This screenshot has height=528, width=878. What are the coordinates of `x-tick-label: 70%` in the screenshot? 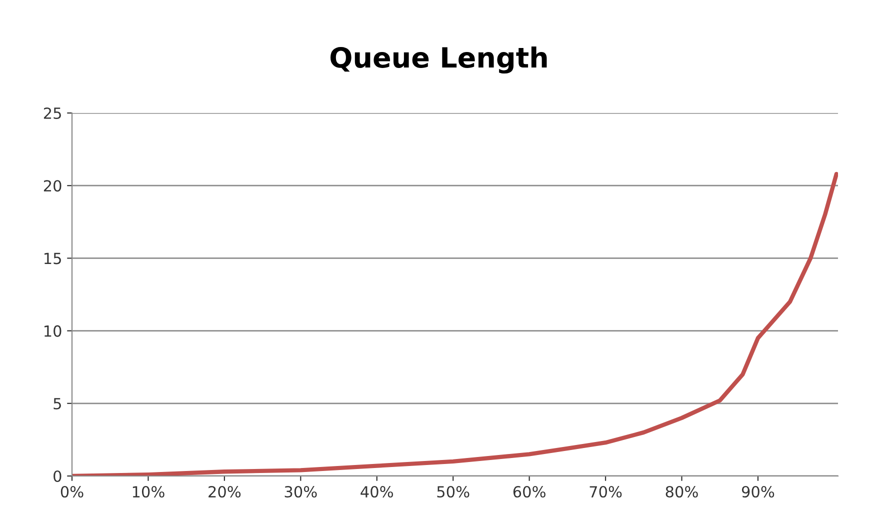 It's located at (606, 492).